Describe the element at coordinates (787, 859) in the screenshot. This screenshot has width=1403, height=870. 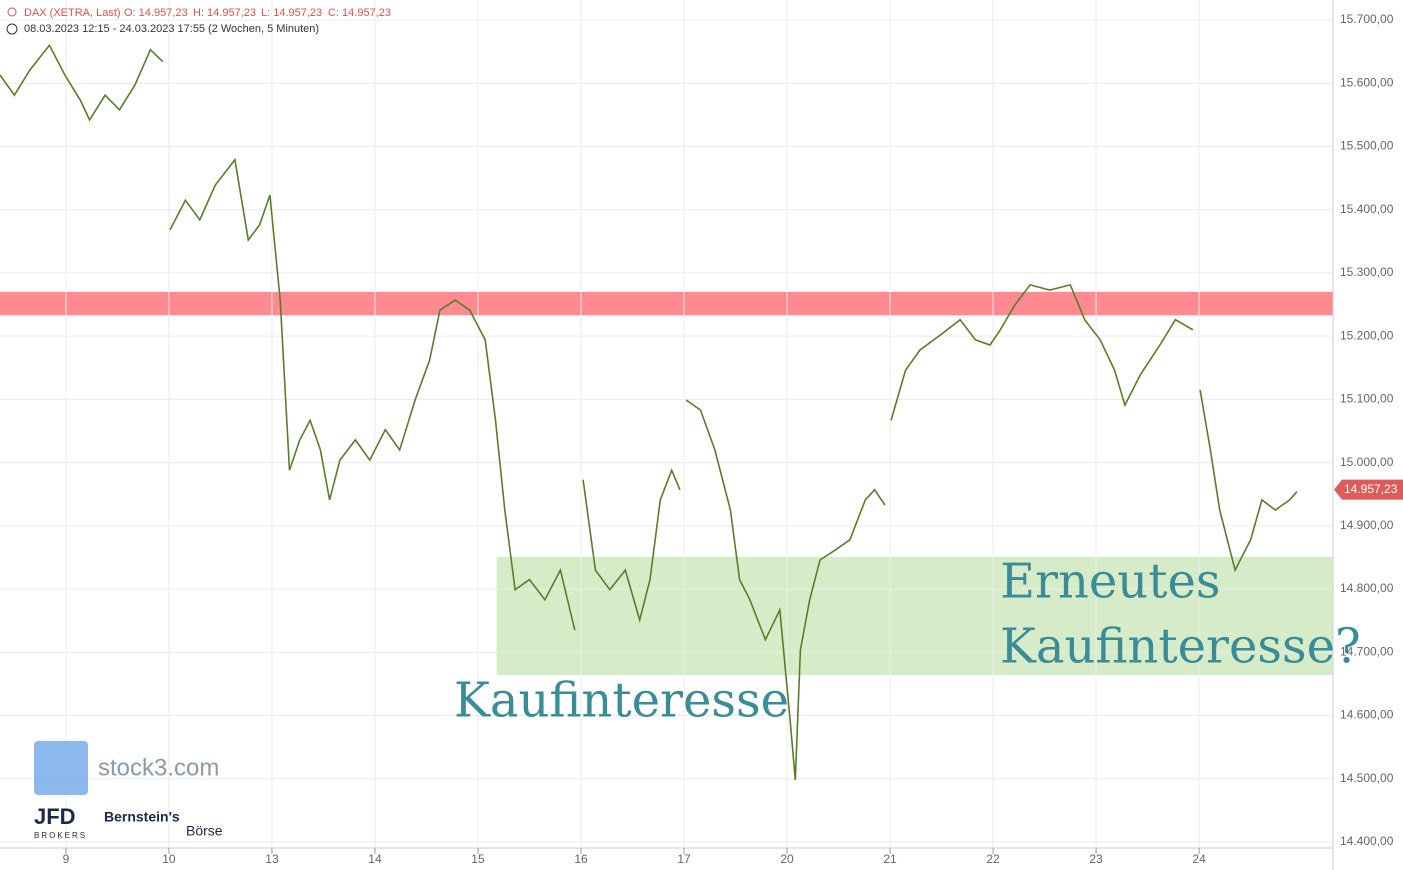
I see `x-tick-label: 20` at that location.